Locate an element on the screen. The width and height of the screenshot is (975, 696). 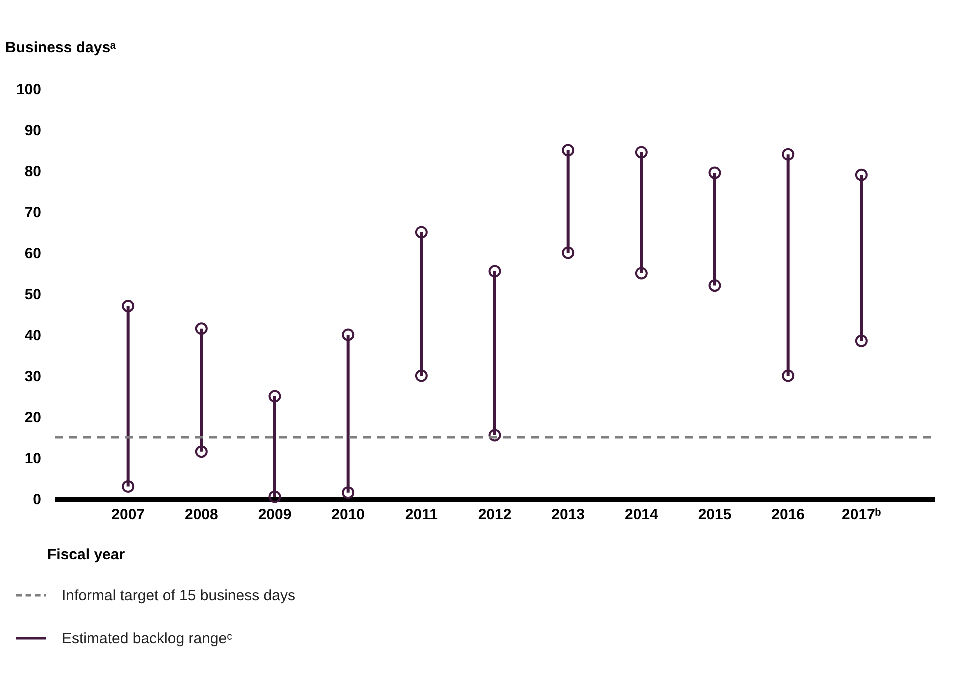
y-tick-label: 50 is located at coordinates (33, 295).